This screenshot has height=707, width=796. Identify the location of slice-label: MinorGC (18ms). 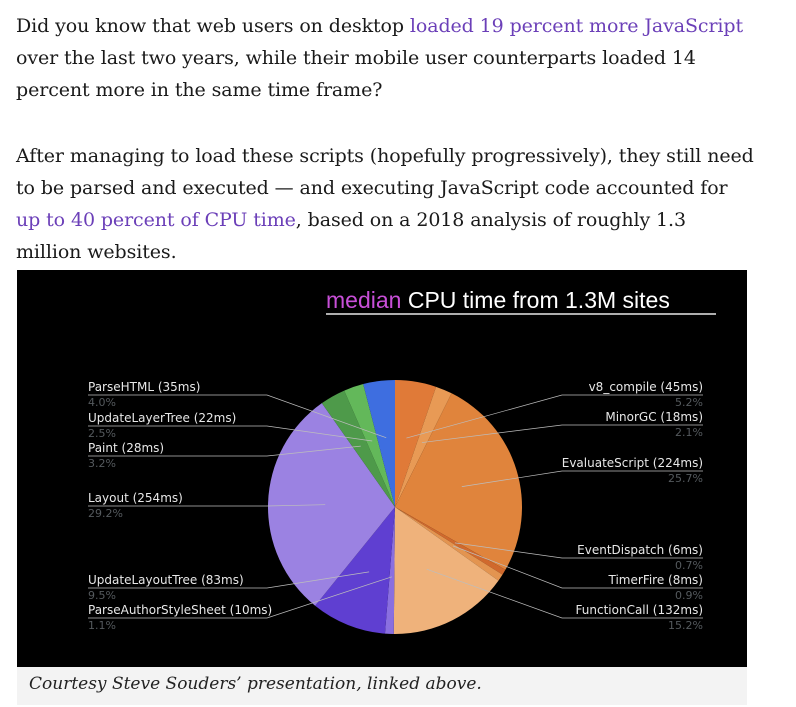
(654, 417).